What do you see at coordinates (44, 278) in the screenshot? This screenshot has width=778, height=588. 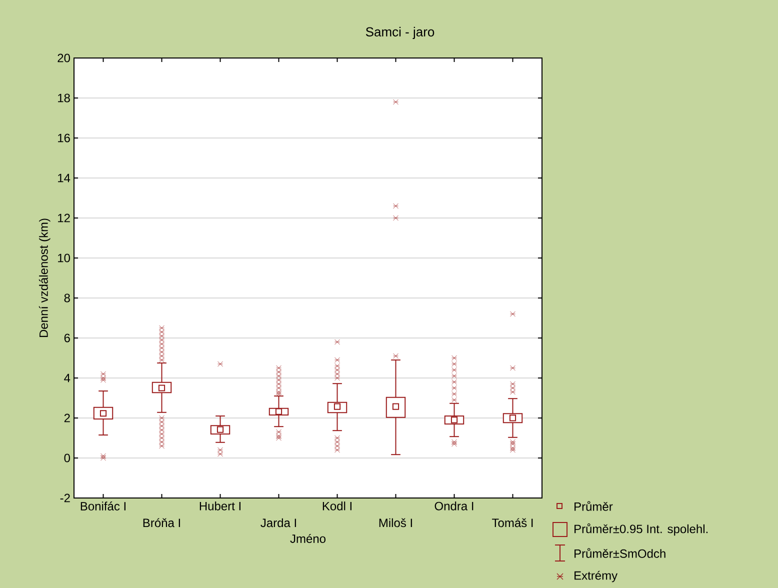 I see `y-axis-title: Denní vzdálenost (km)` at bounding box center [44, 278].